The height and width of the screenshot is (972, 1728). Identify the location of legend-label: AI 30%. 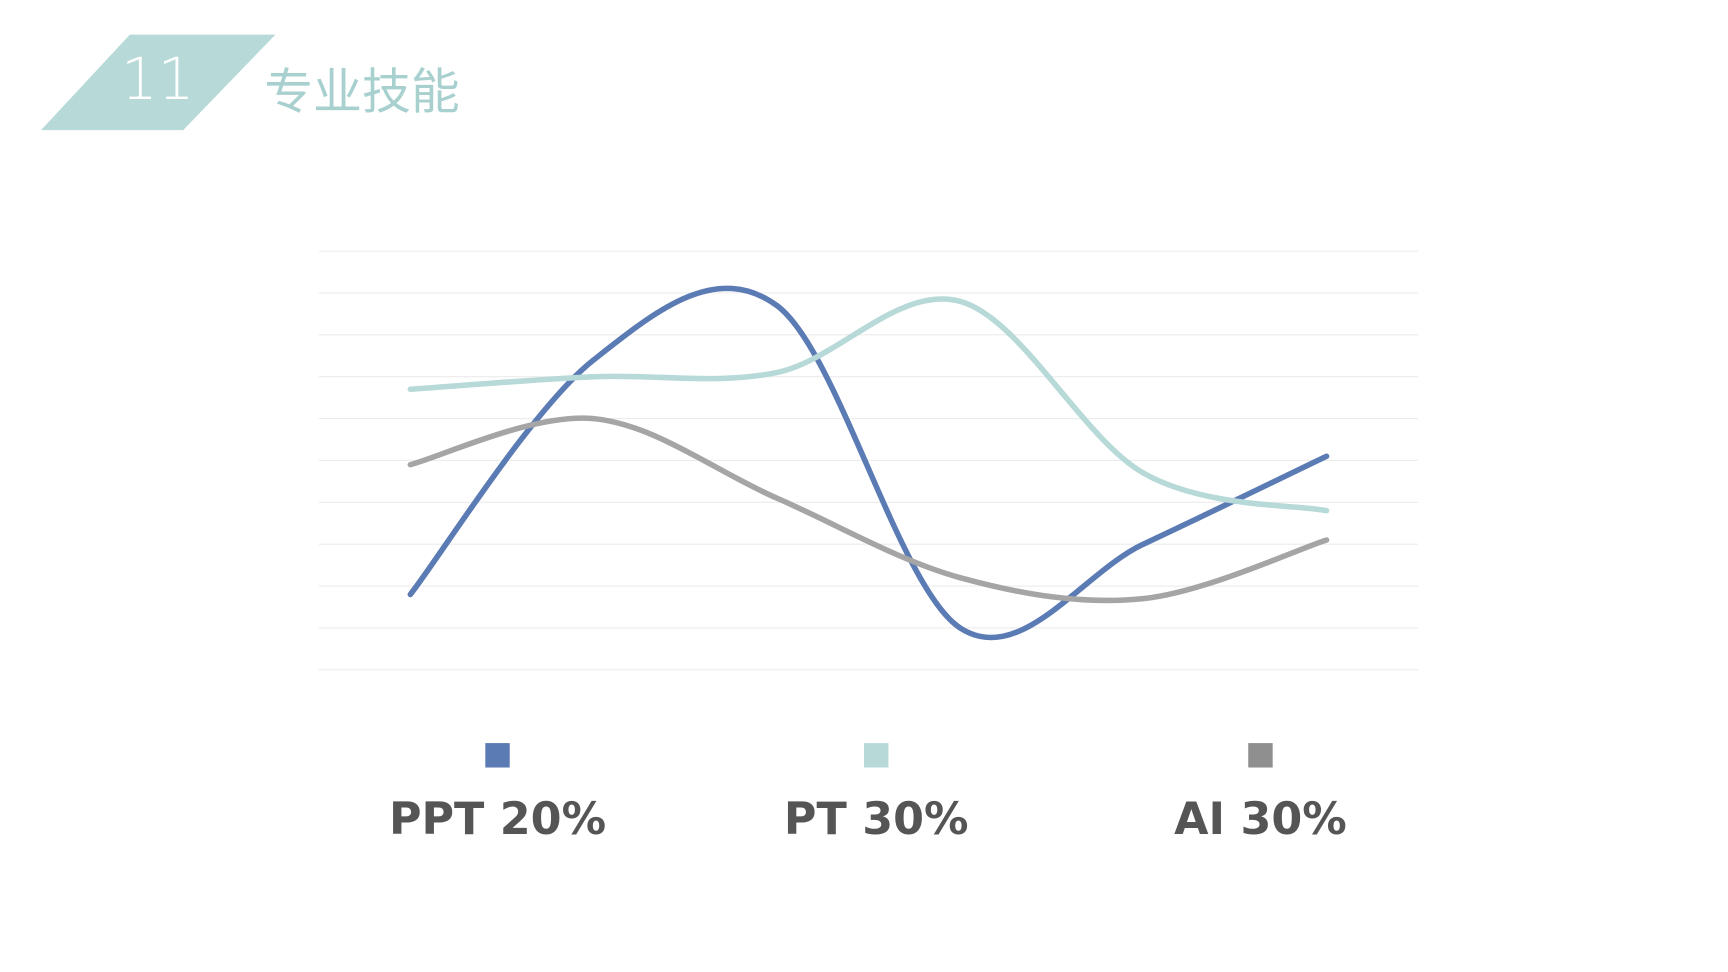
(1260, 819).